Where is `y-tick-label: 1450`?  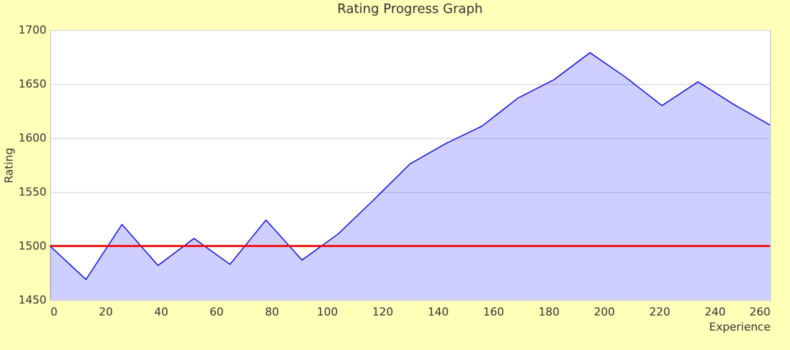
y-tick-label: 1450 is located at coordinates (32, 300).